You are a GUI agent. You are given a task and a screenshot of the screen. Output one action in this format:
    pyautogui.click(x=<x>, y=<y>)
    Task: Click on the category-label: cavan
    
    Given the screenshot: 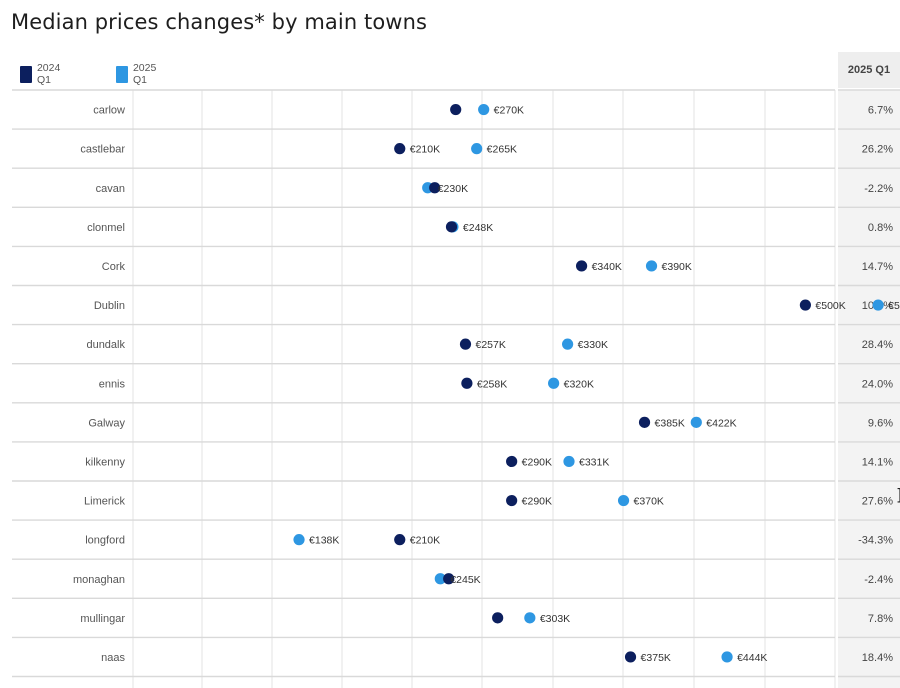 What is the action you would take?
    pyautogui.click(x=110, y=189)
    